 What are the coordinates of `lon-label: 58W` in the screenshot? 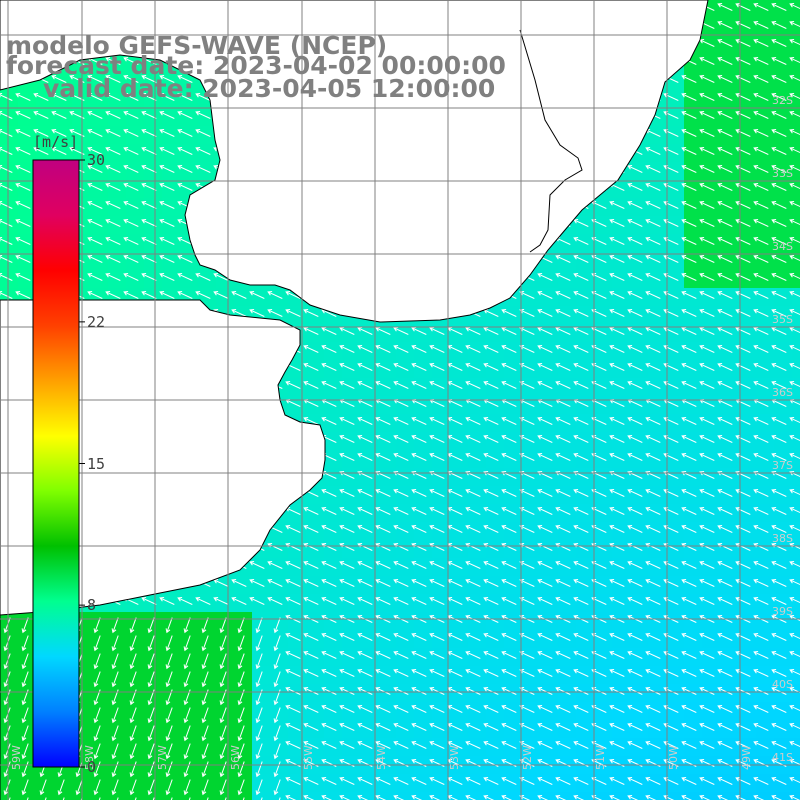 It's located at (89, 757).